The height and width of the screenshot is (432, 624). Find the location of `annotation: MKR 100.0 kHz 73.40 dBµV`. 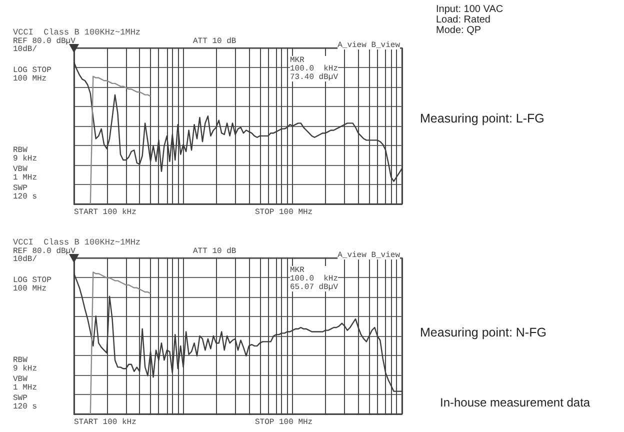

annotation: MKR 100.0 kHz 73.40 dBµV is located at coordinates (314, 69).